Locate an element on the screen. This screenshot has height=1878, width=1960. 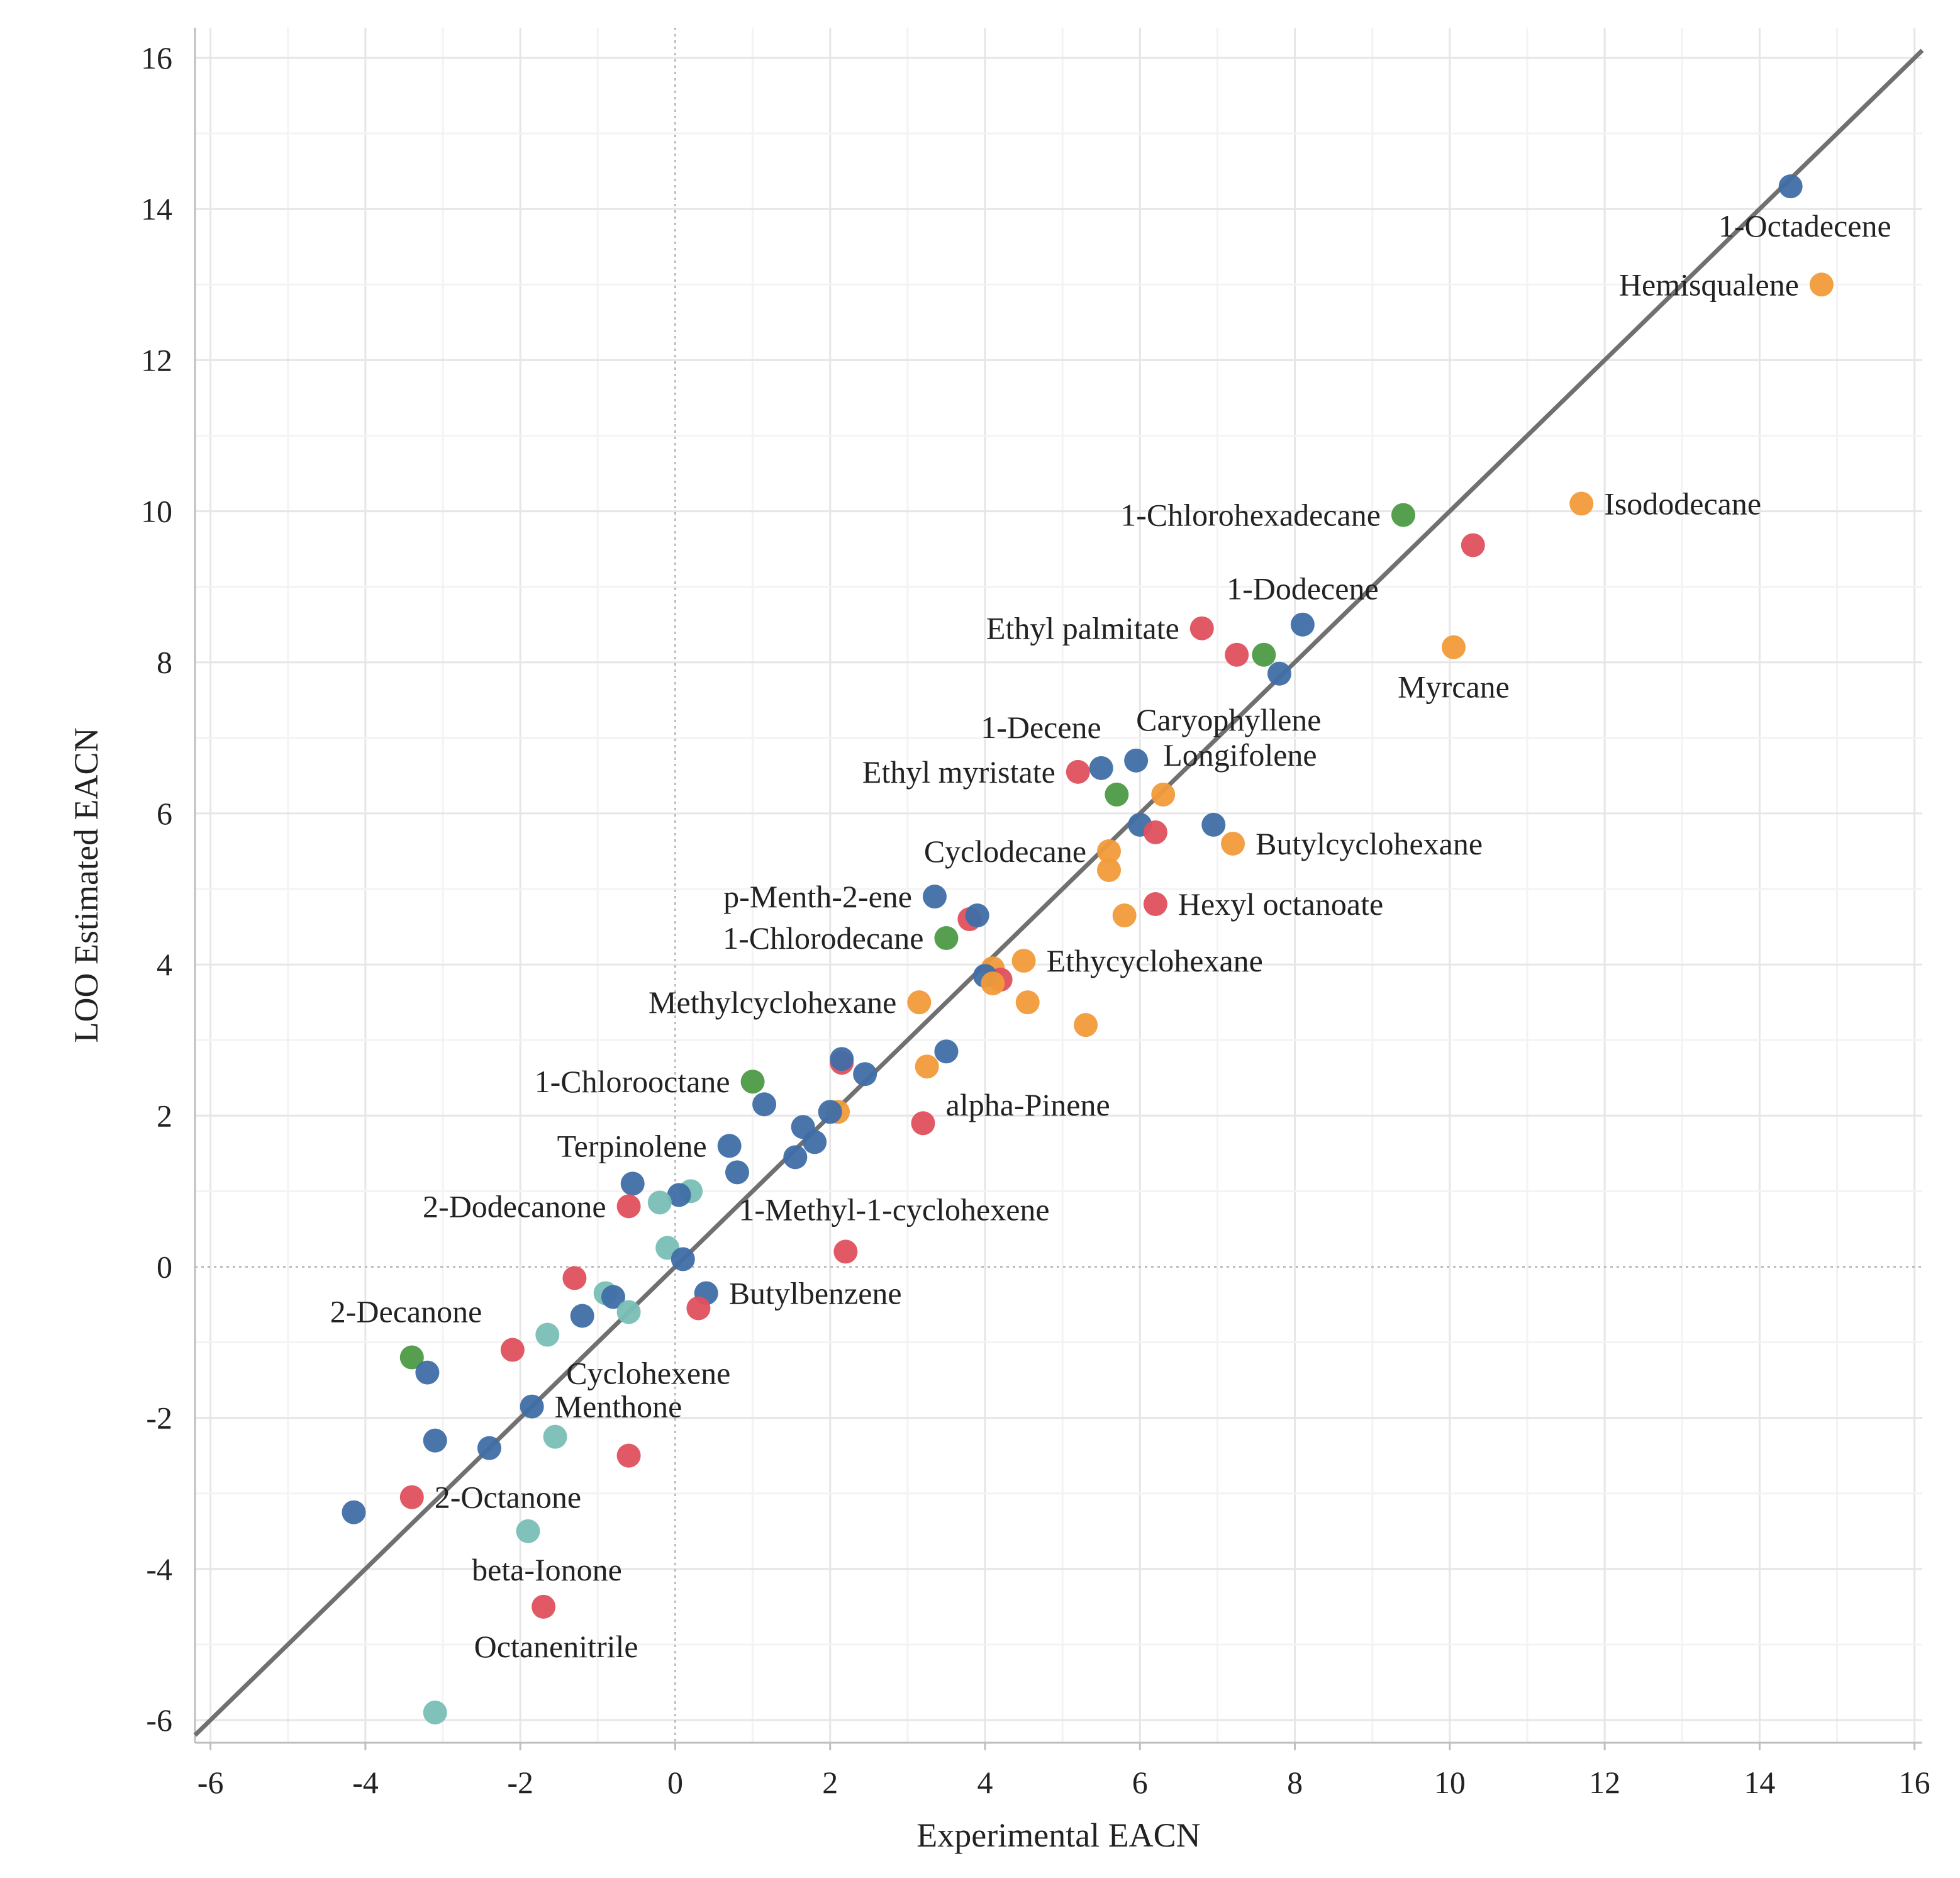
point-label: 1-Chlorodecane is located at coordinates (823, 938).